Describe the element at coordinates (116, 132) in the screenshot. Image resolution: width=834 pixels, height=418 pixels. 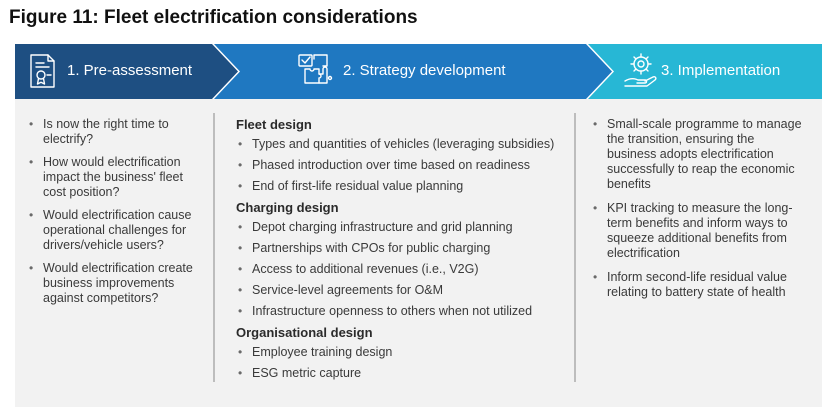
I see `list-item: Is now the right time to electrify?` at that location.